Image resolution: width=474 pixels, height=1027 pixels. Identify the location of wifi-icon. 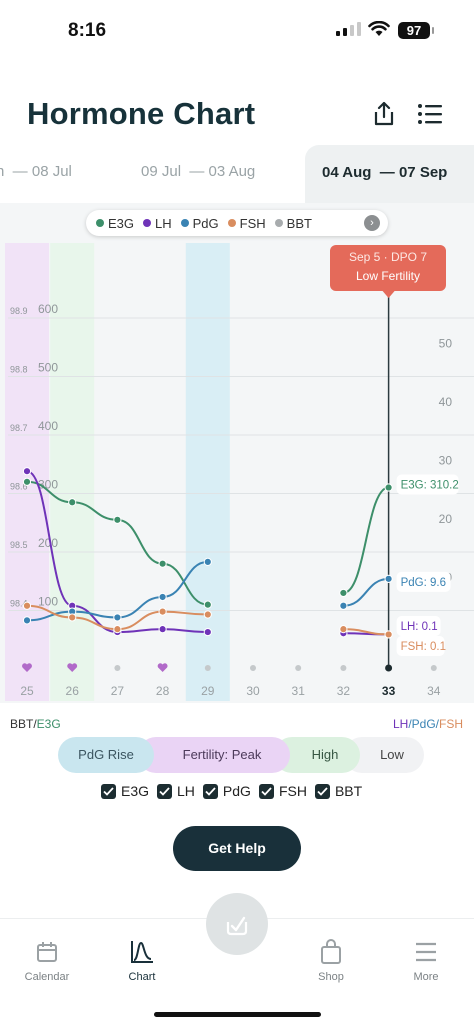
(379, 28).